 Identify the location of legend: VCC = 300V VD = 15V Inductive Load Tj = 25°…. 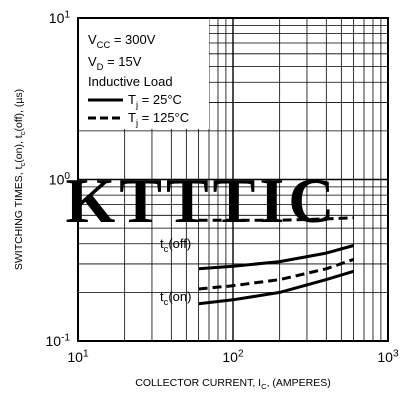
(138, 80).